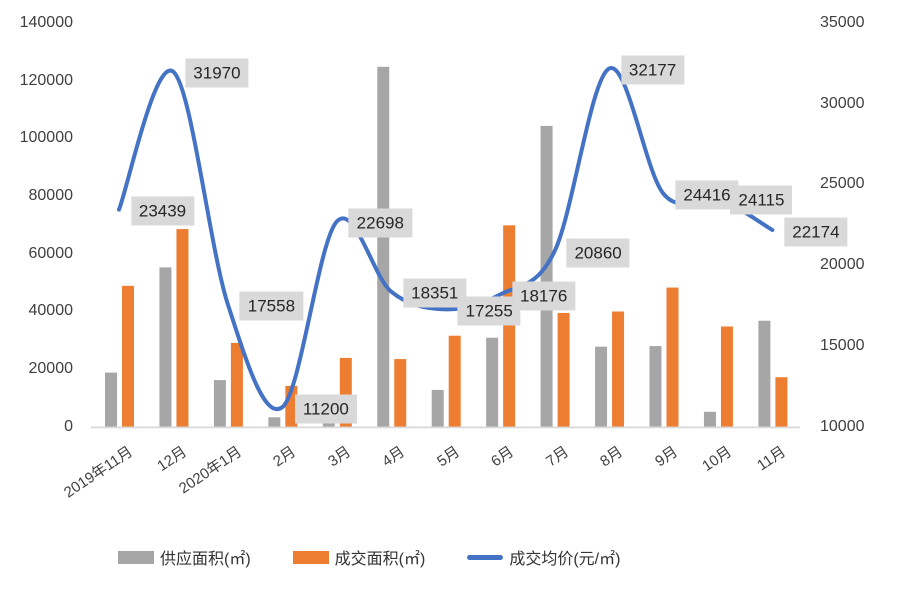  What do you see at coordinates (205, 559) in the screenshot?
I see `legend-label: 供应面积(㎡)` at bounding box center [205, 559].